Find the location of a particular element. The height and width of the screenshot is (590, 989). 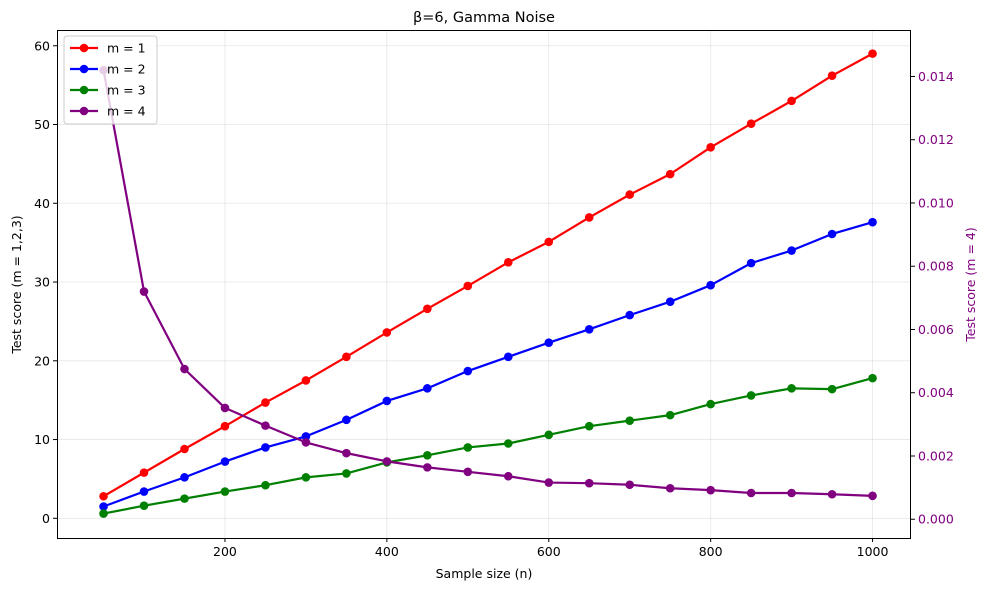

y-left-tick-label: 30 is located at coordinates (42, 282).